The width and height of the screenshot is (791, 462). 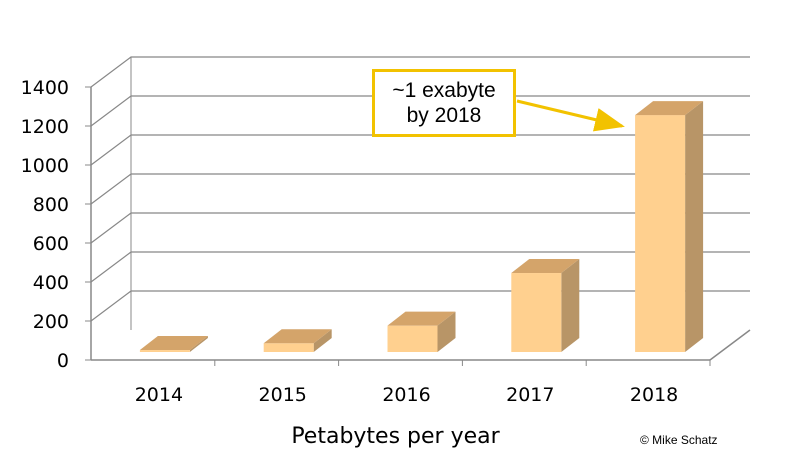 I want to click on bar-2018, so click(x=669, y=226).